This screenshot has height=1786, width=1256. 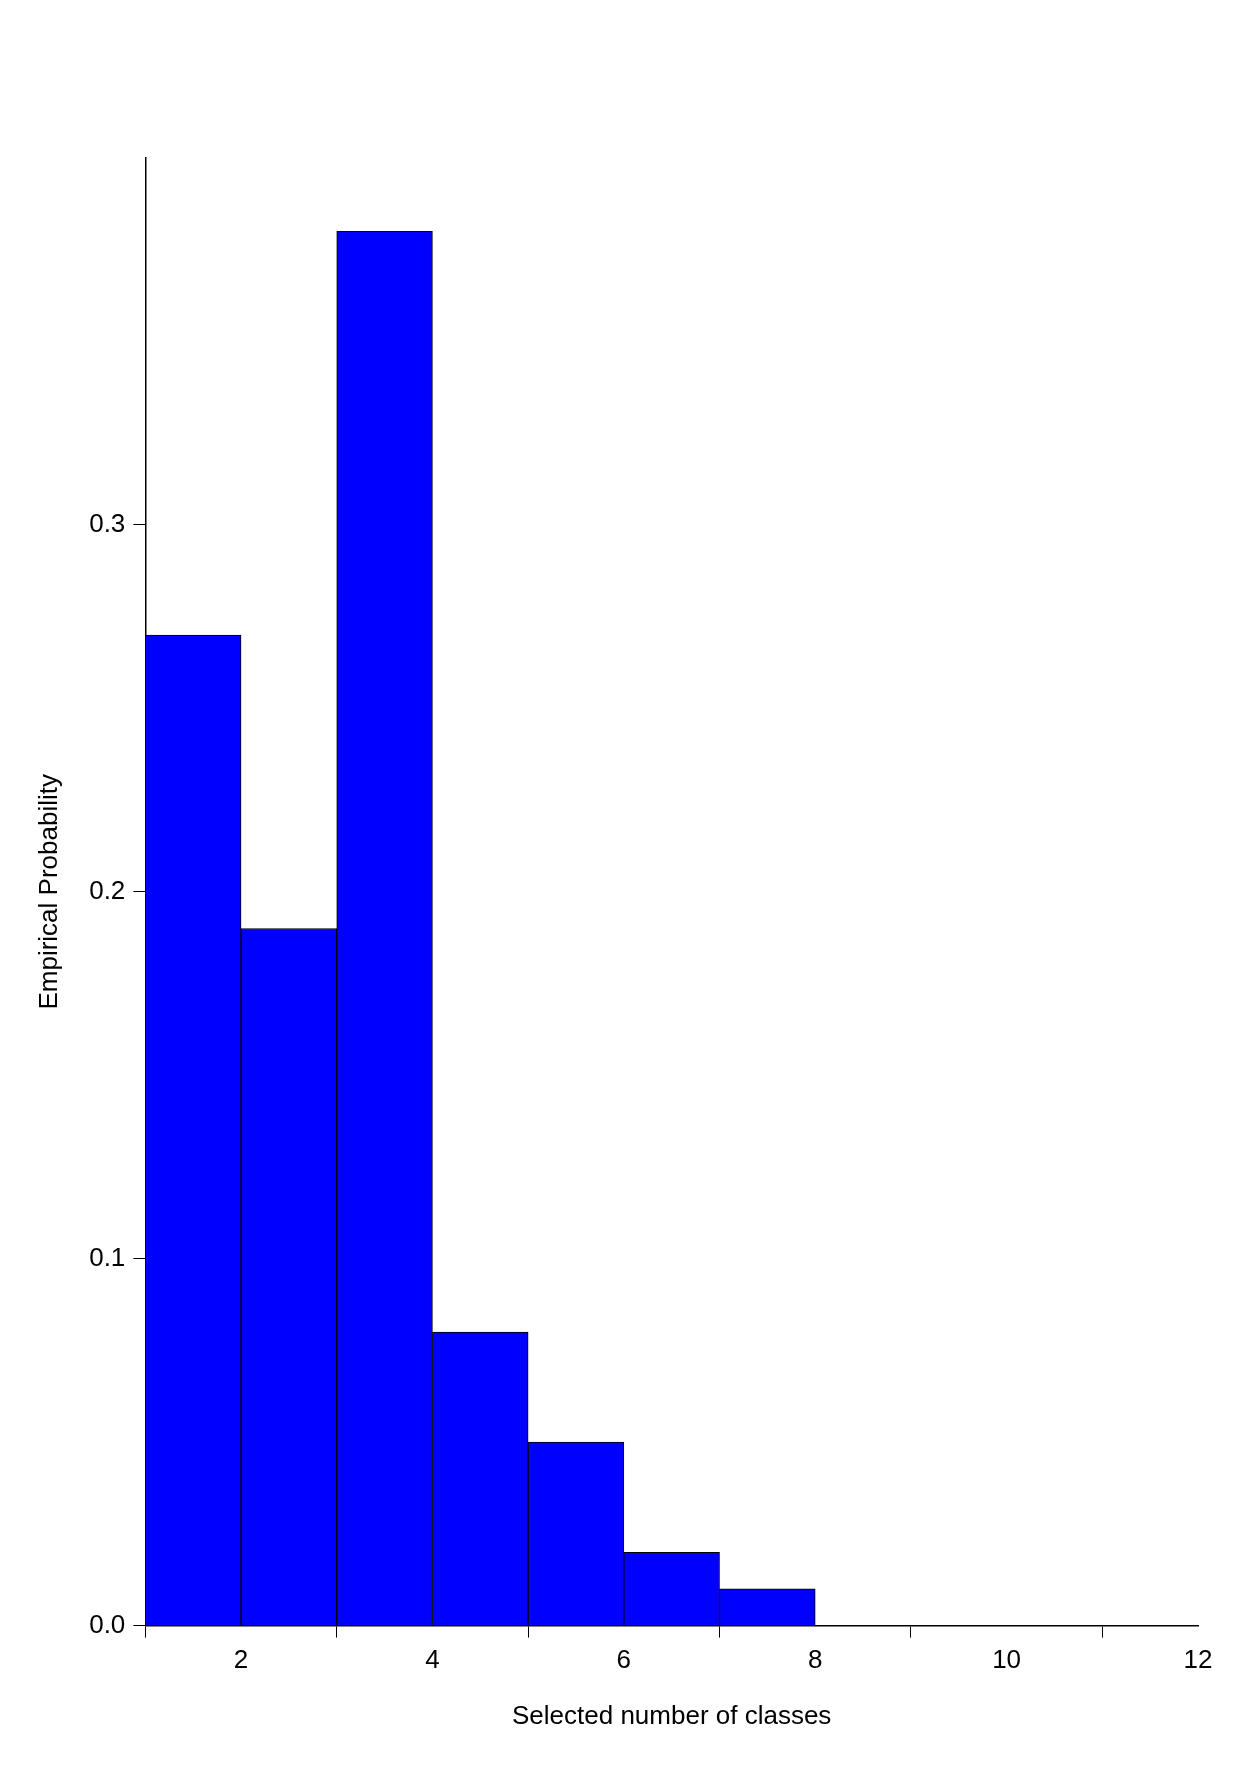 I want to click on y-tick-label: 0.3, so click(x=107, y=523).